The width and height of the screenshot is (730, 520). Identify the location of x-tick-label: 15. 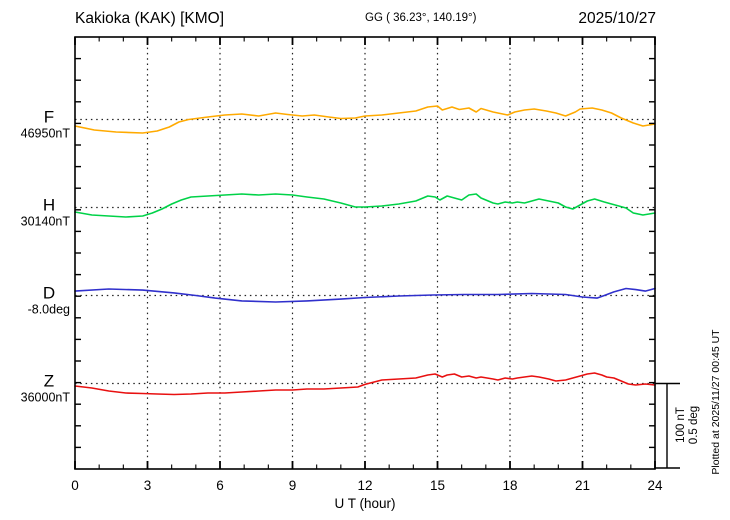
(437, 485).